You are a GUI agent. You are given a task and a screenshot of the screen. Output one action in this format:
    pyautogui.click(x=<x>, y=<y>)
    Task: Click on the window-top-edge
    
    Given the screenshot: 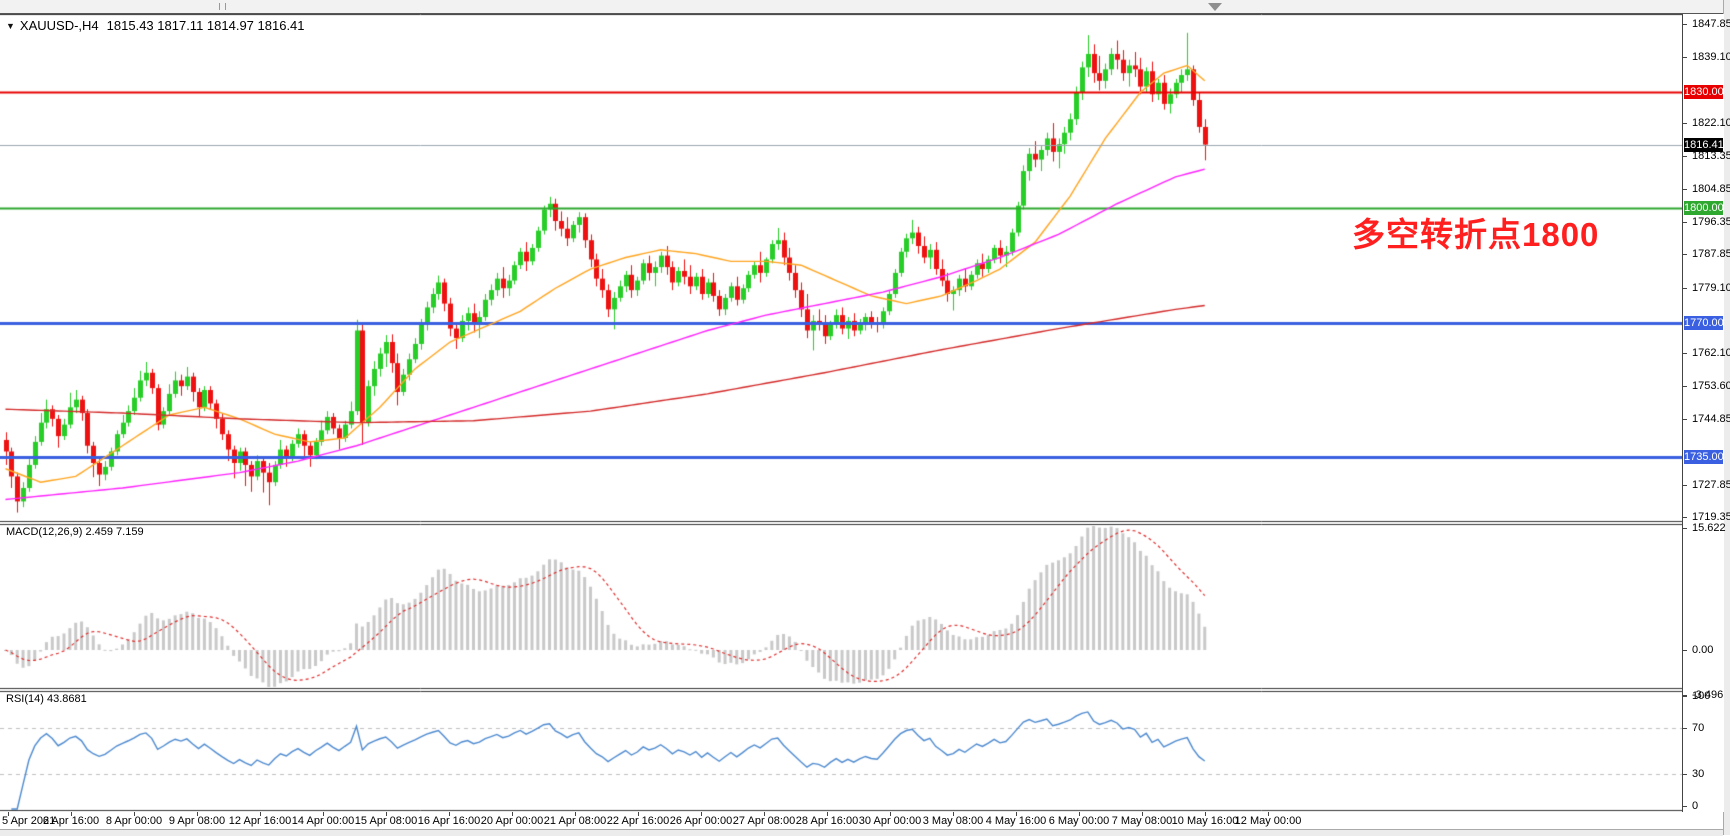 What is the action you would take?
    pyautogui.click(x=865, y=7)
    